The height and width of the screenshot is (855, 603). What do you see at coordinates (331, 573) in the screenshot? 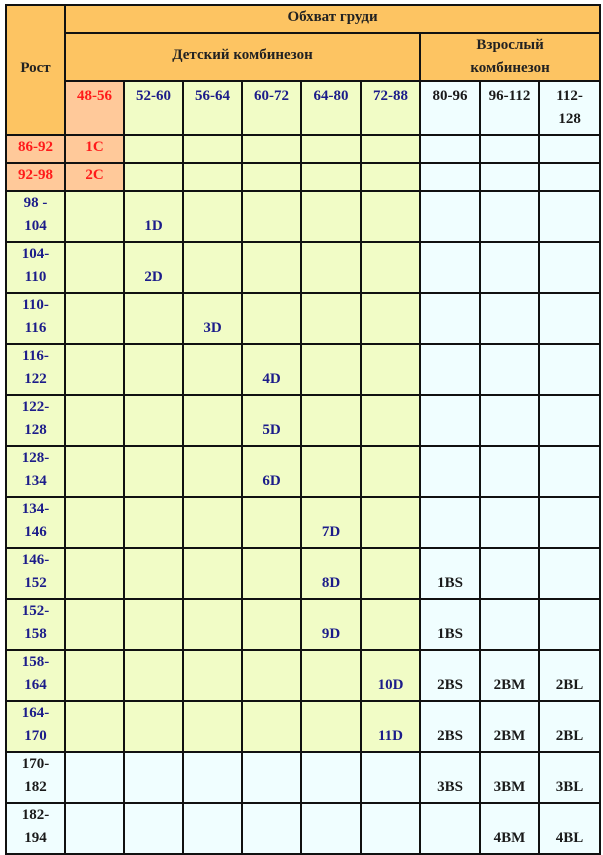
I see `size-cell: 8D` at bounding box center [331, 573].